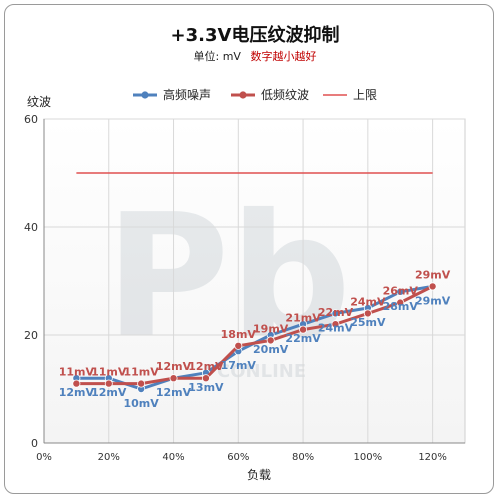 The image size is (500, 500). Describe the element at coordinates (271, 328) in the screenshot. I see `data-label: 19mV` at that location.